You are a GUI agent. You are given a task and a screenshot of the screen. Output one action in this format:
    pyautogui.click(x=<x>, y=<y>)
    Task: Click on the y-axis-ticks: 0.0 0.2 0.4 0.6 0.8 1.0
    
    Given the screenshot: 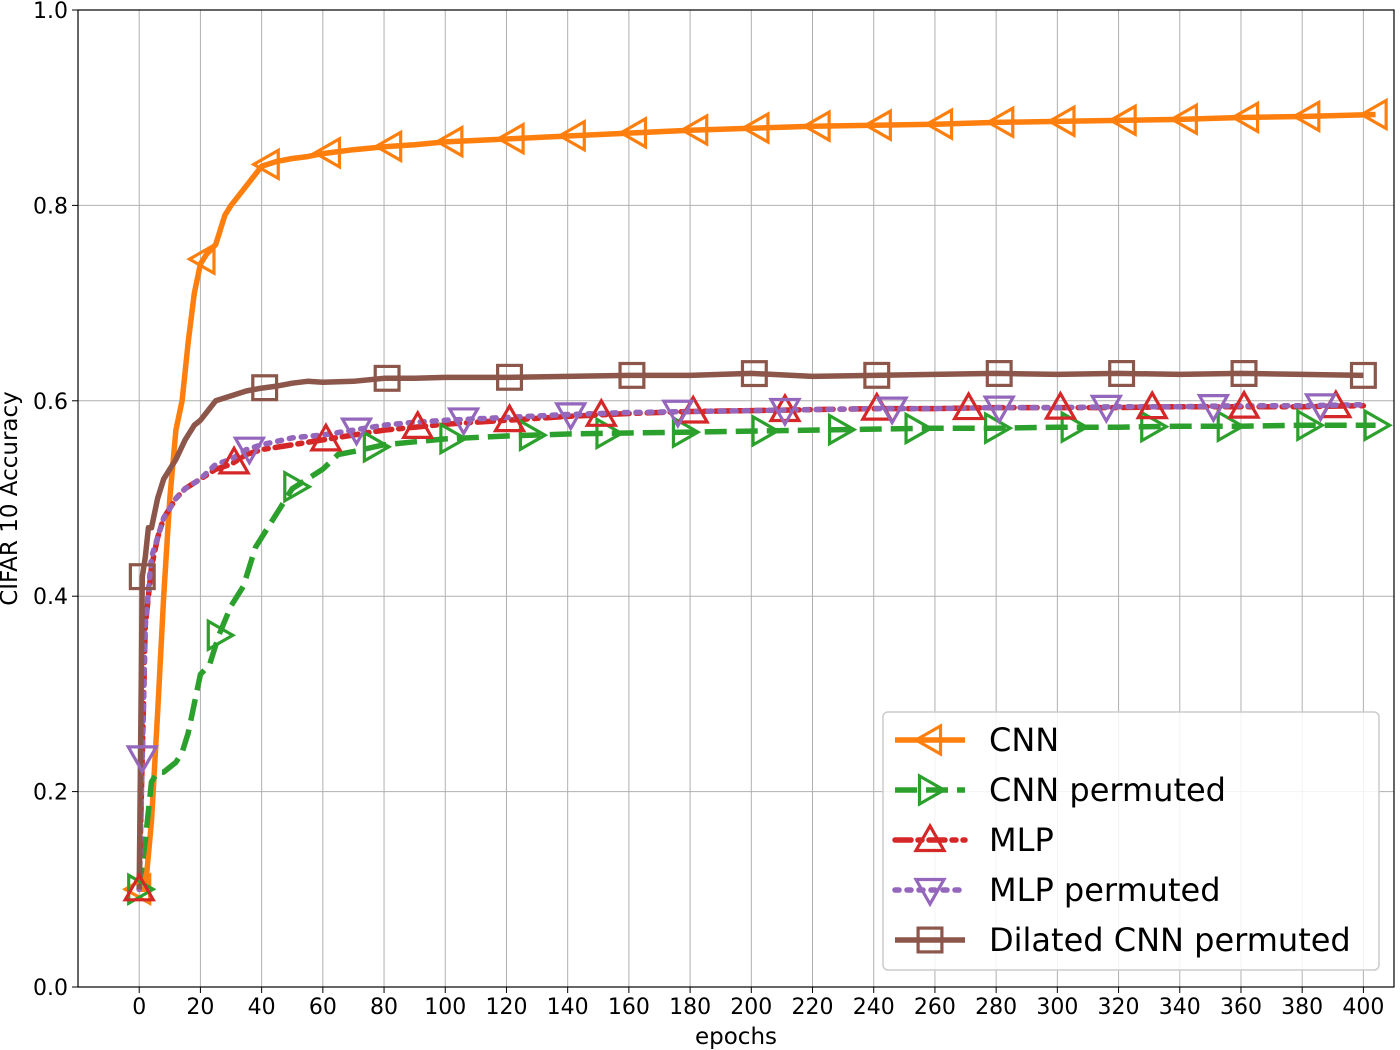 What is the action you would take?
    pyautogui.click(x=55, y=500)
    